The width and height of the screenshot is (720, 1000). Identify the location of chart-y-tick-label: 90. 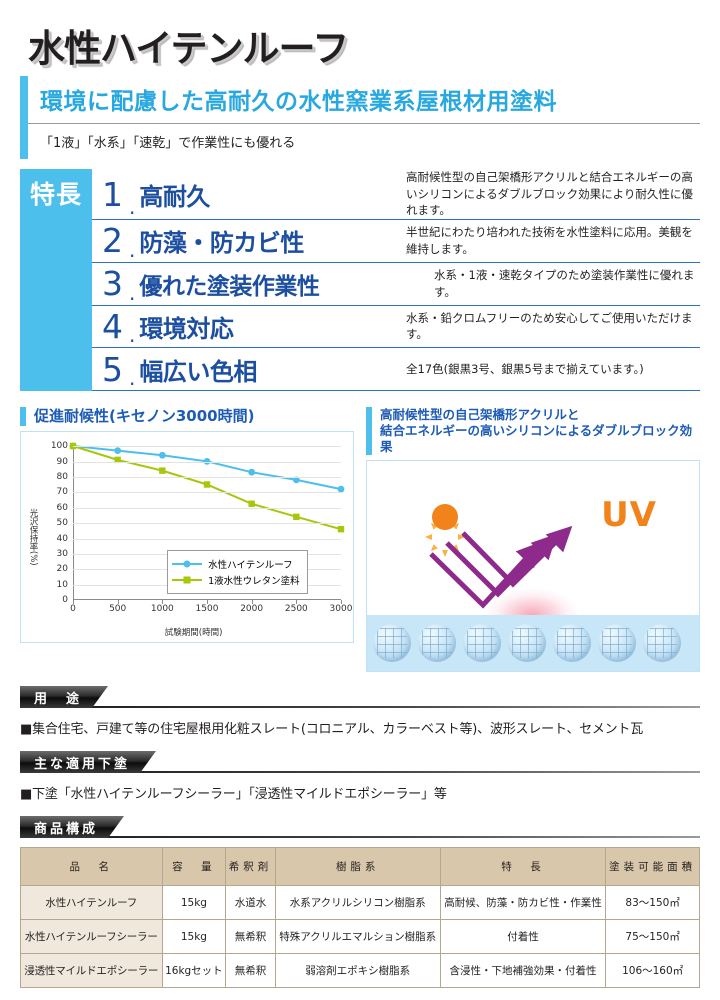
(62, 461).